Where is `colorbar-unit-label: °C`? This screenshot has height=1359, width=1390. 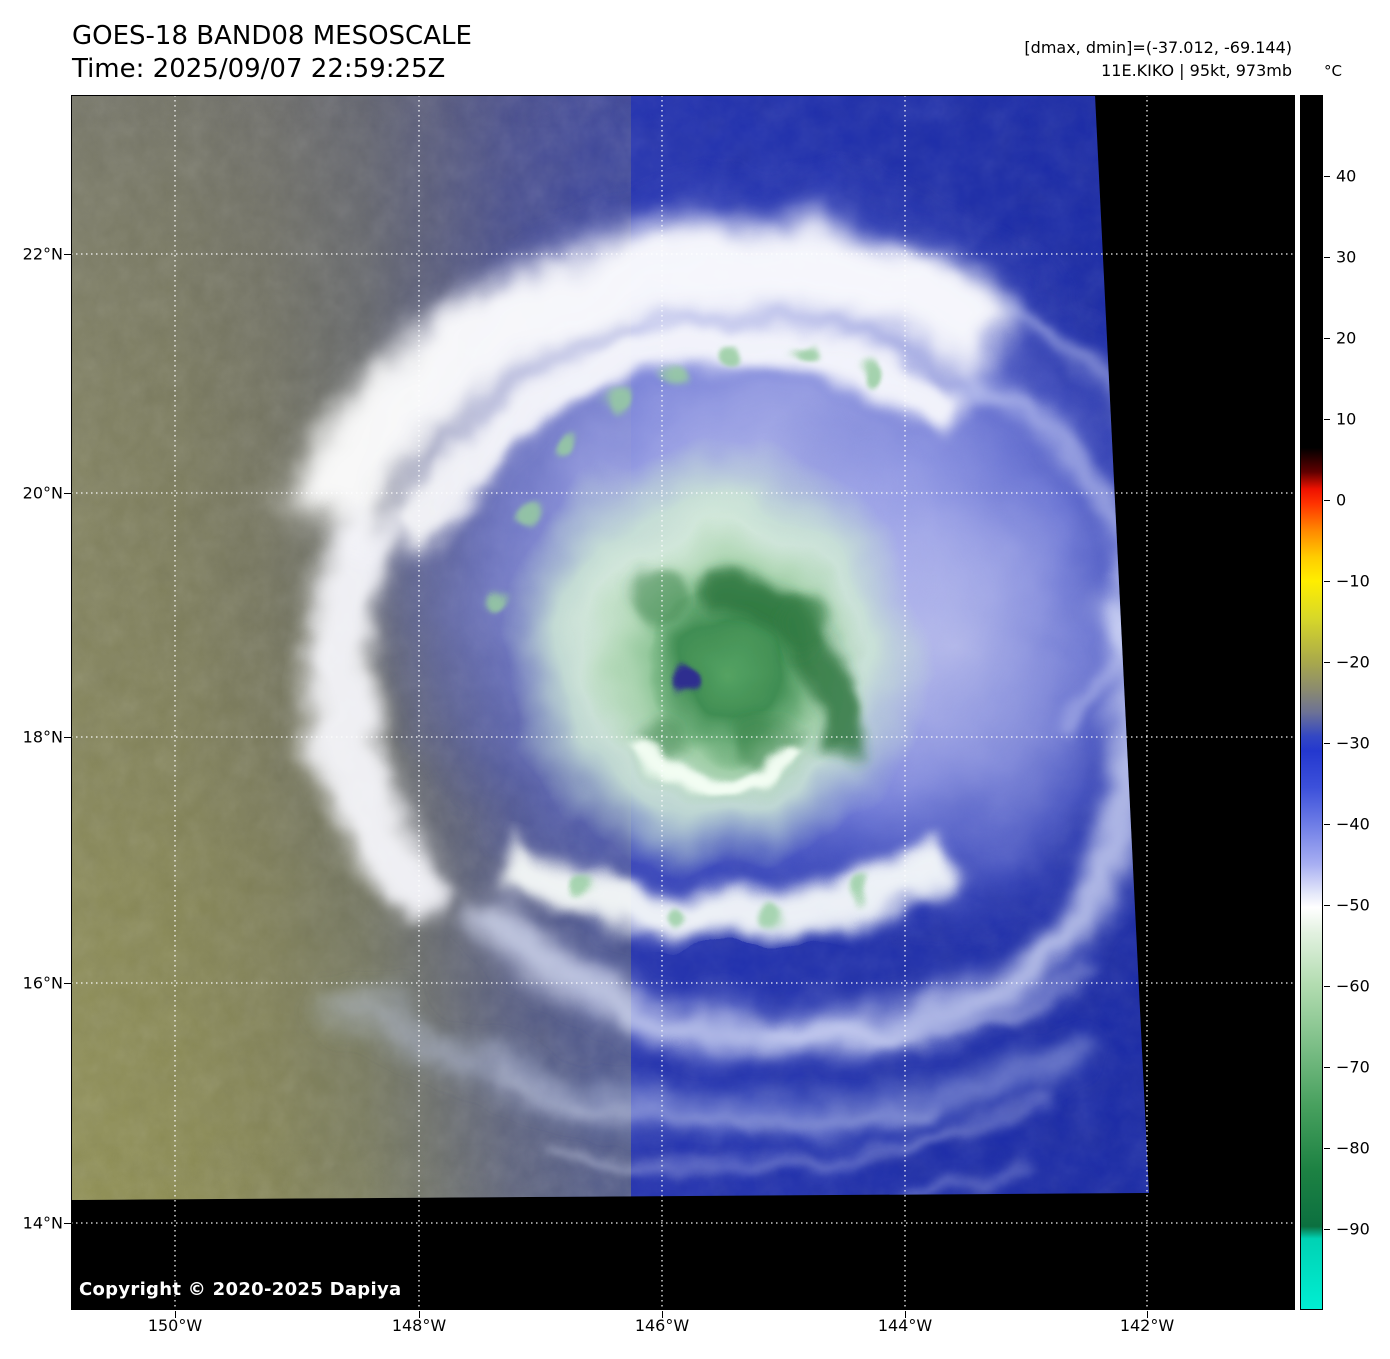
colorbar-unit-label: °C is located at coordinates (1333, 71).